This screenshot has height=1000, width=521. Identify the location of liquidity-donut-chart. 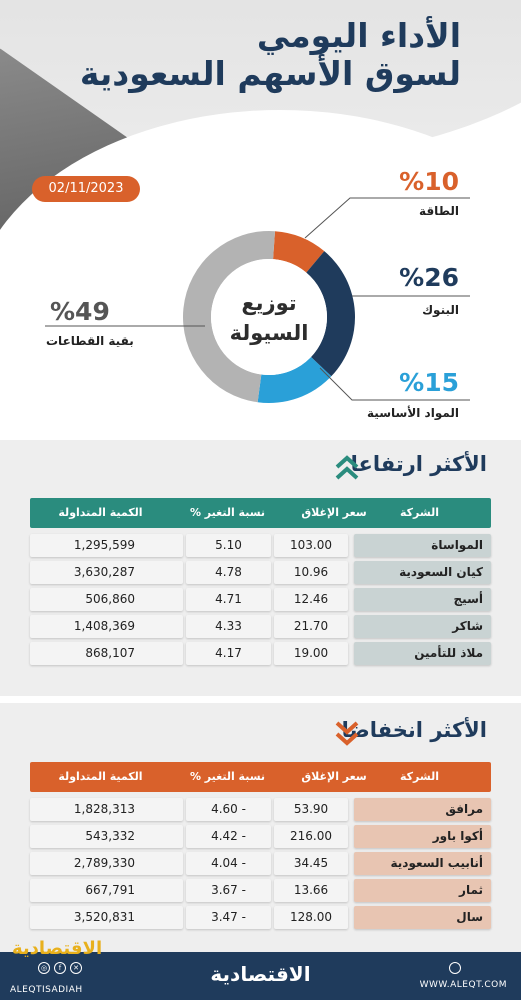
(269, 317).